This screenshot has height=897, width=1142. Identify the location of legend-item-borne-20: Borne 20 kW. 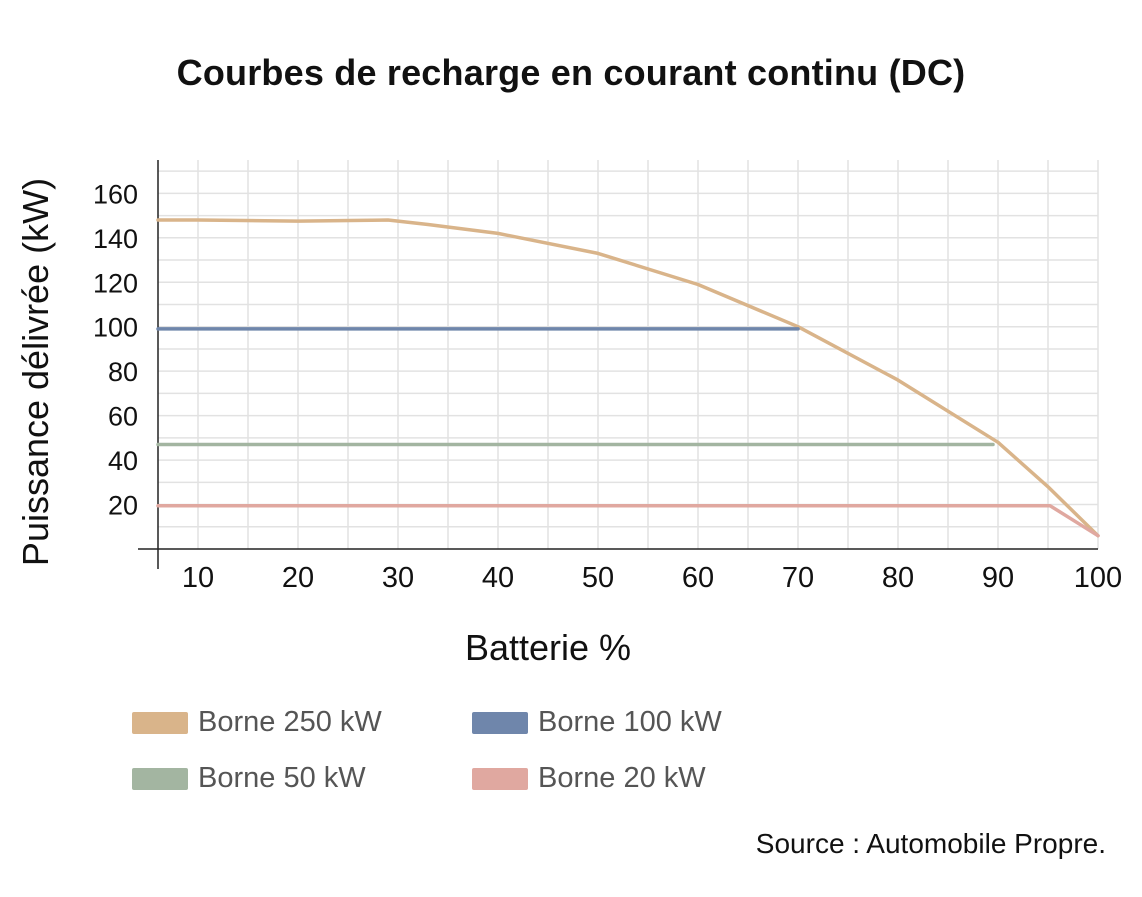
(589, 778).